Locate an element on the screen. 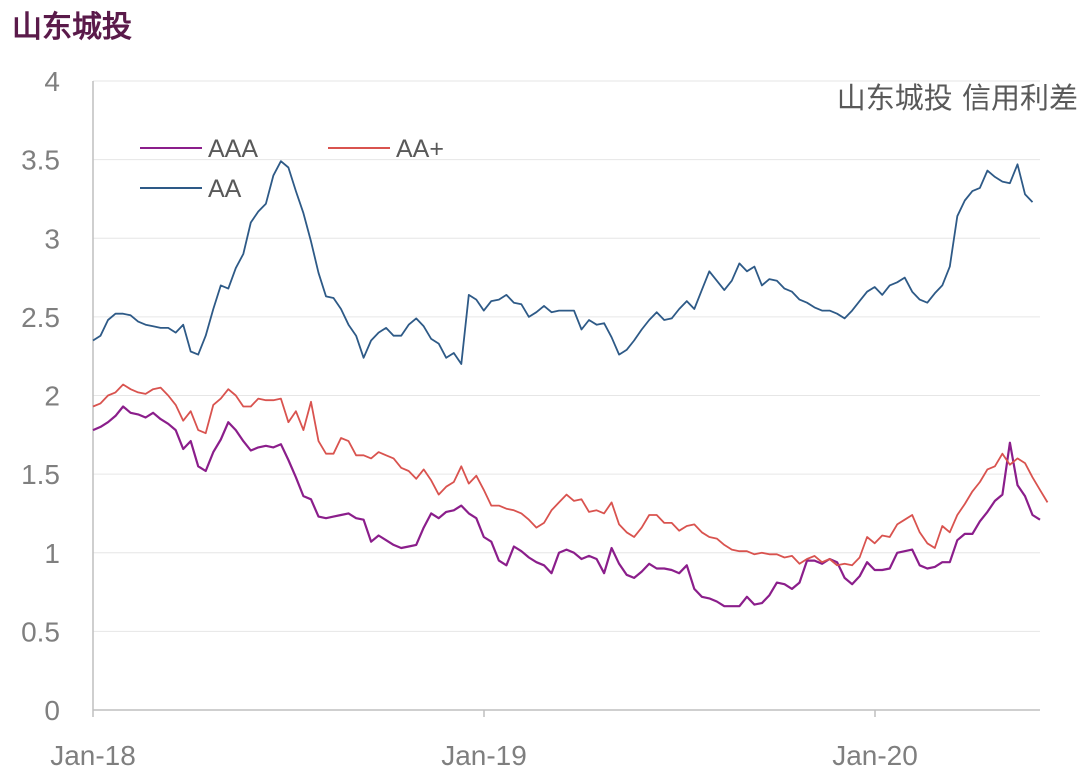  y-tick-label: 2.5 is located at coordinates (40, 317).